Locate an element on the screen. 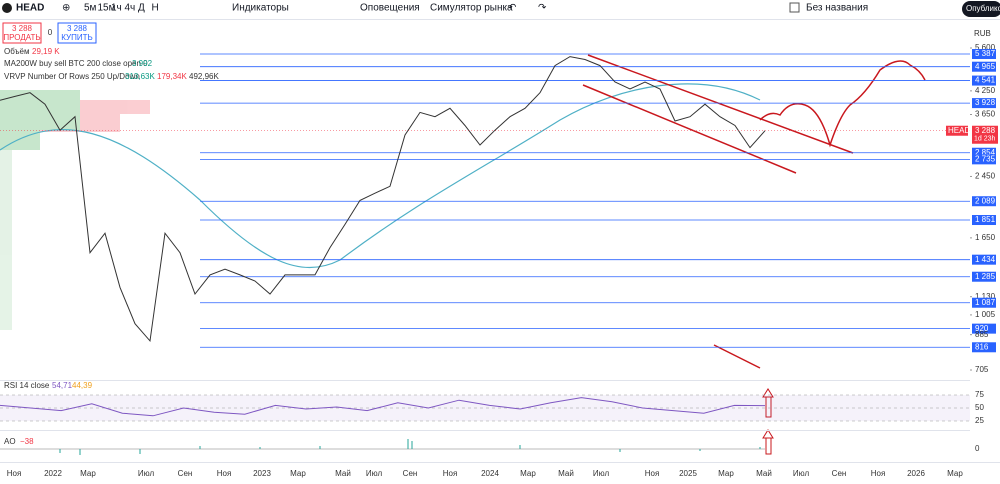  x-tick-label: 2026 is located at coordinates (916, 473).